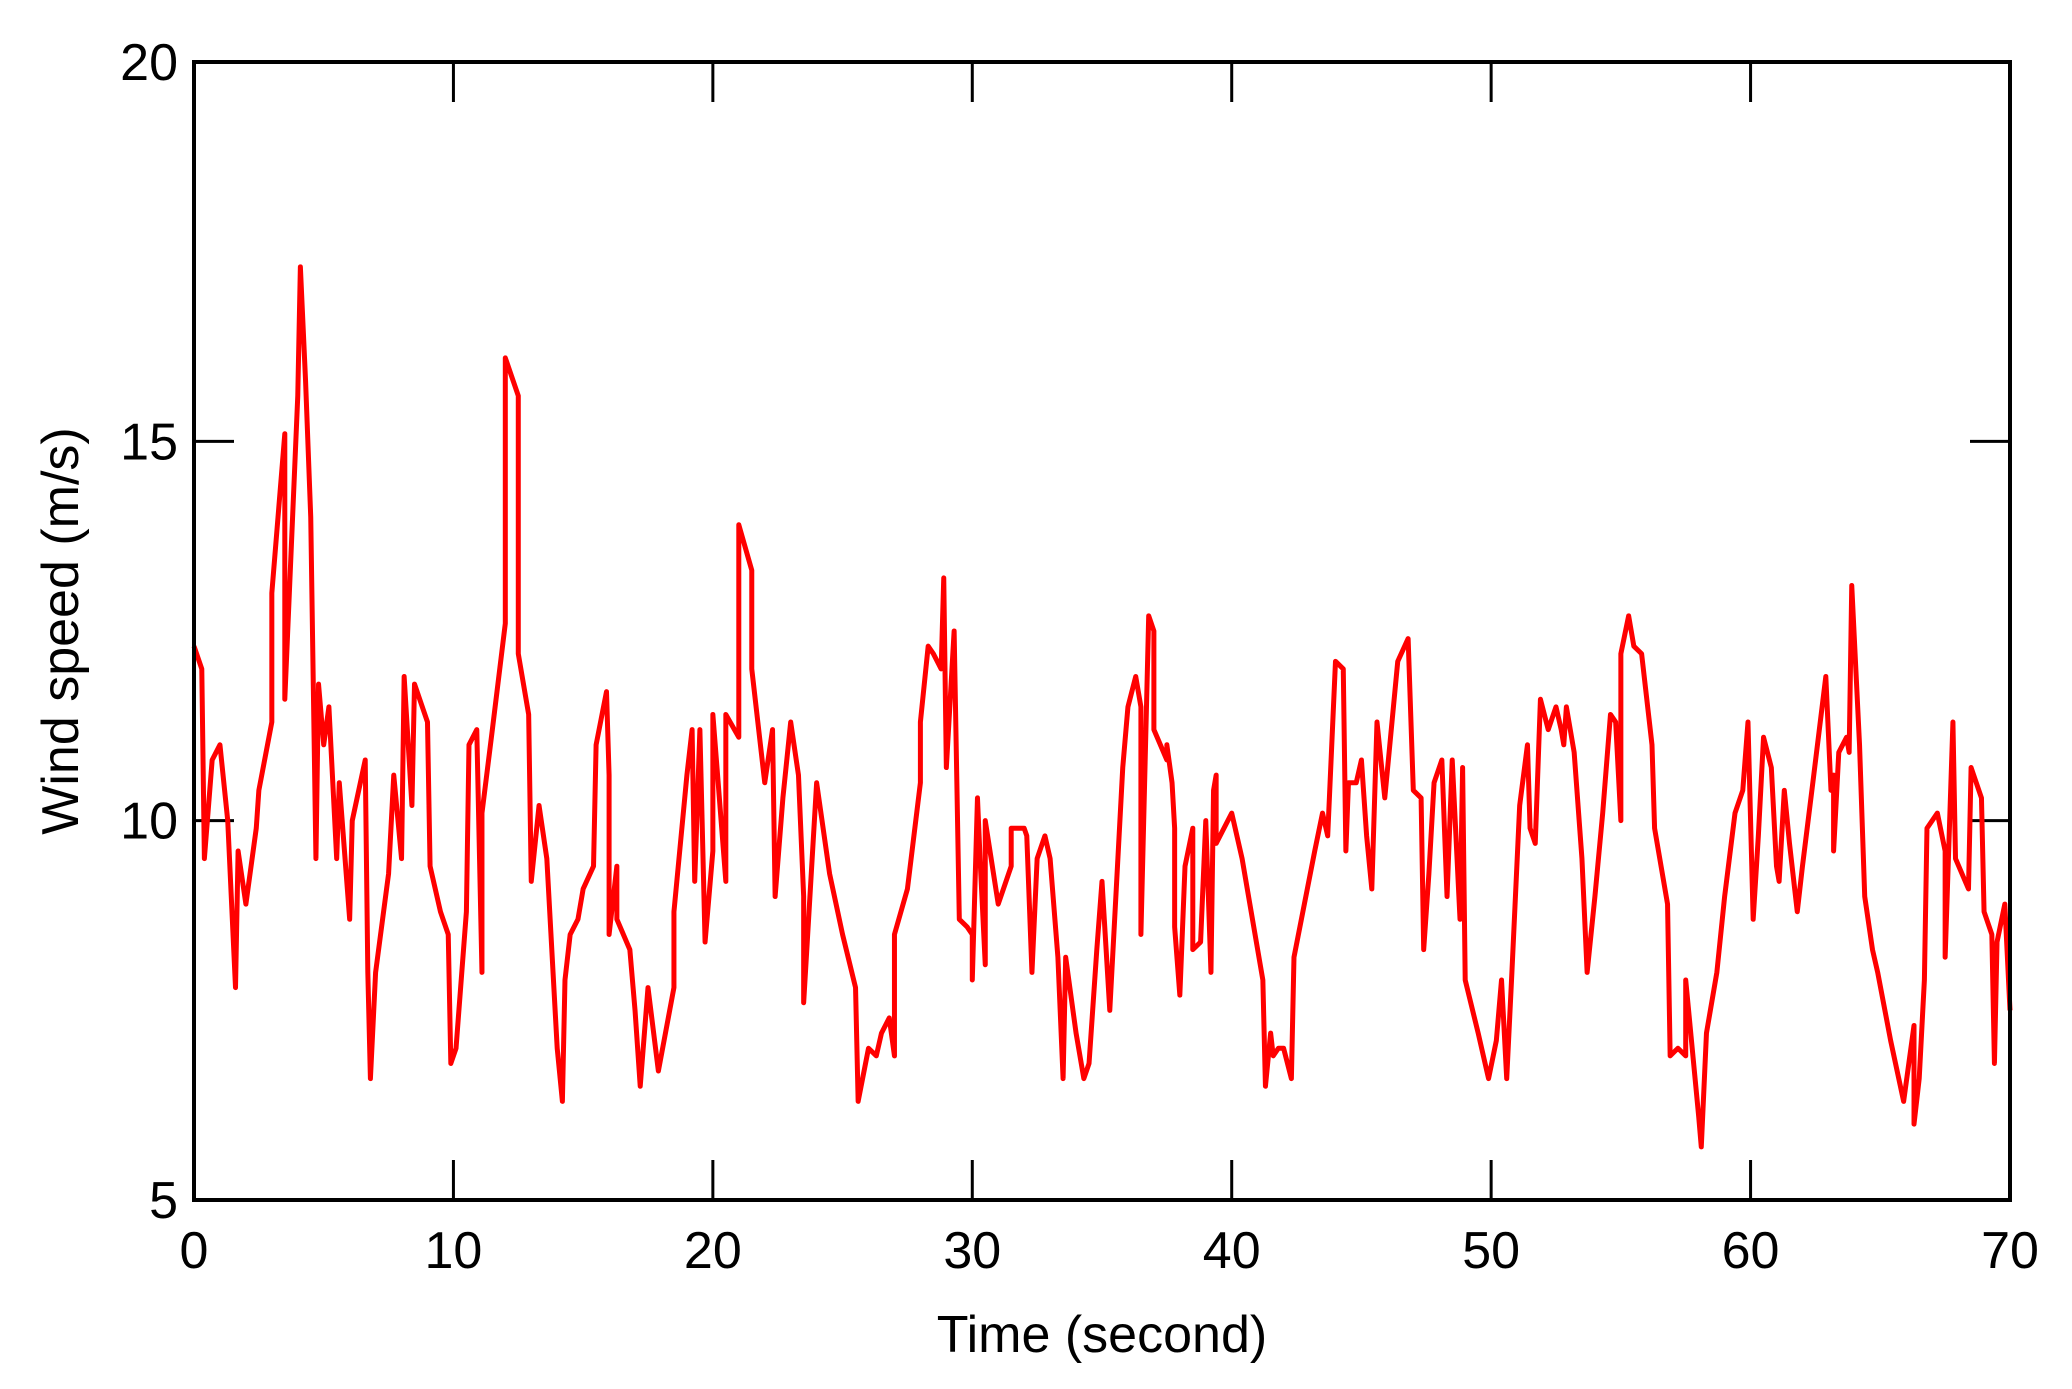 This screenshot has height=1389, width=2072. What do you see at coordinates (713, 1251) in the screenshot?
I see `x-tick-label: 20` at bounding box center [713, 1251].